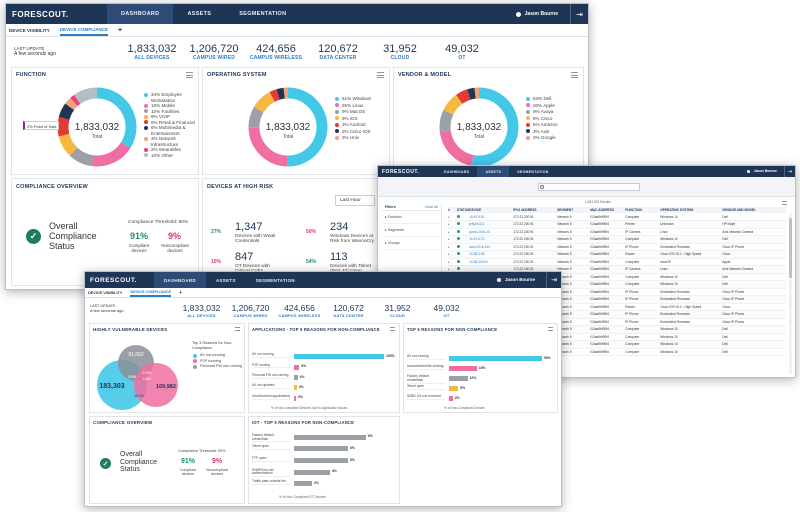  I want to click on col-header: FUNCTION, so click(633, 210).